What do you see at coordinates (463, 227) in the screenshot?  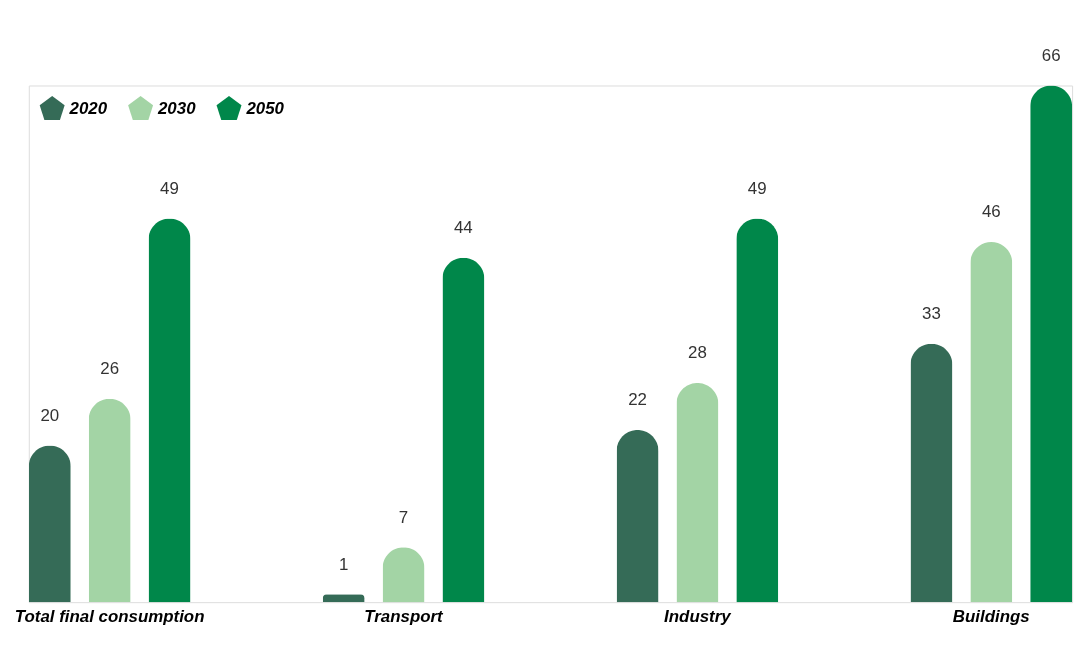 I see `data-label: 44` at bounding box center [463, 227].